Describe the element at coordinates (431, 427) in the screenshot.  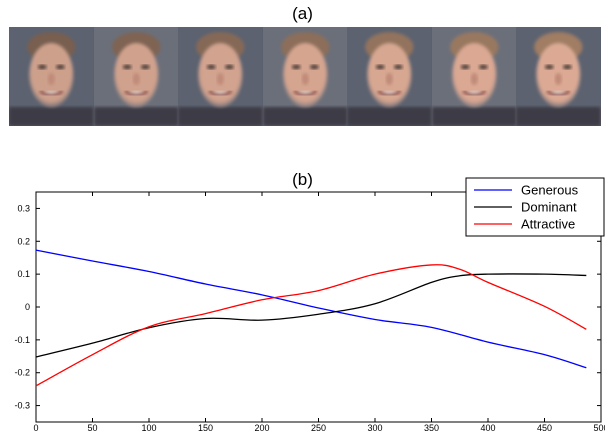
I see `x-tick-label: 350` at that location.